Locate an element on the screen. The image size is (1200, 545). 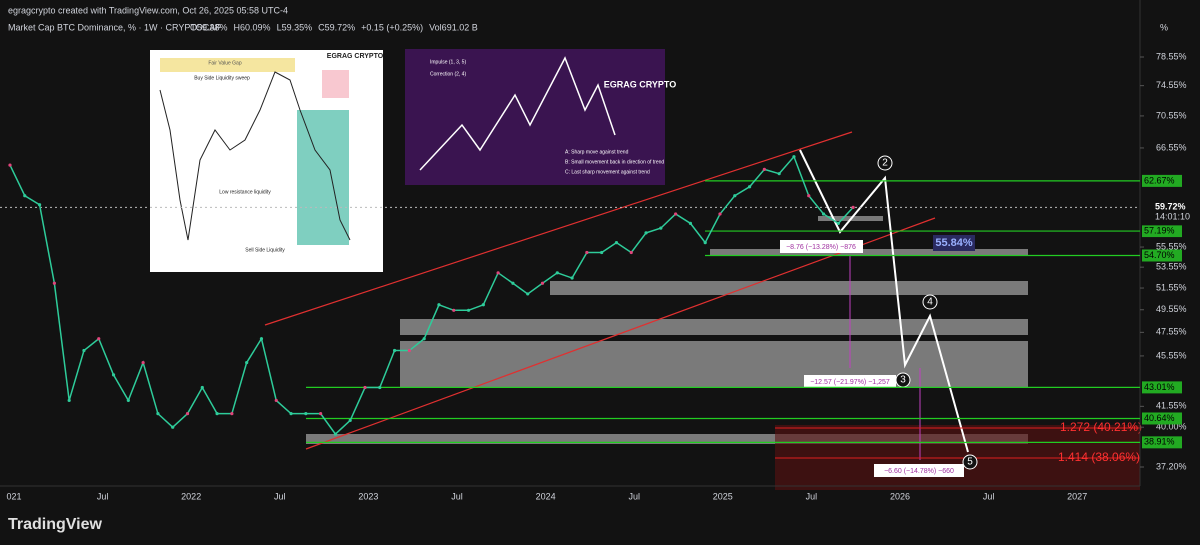
wave-label: 2 is located at coordinates (885, 163).